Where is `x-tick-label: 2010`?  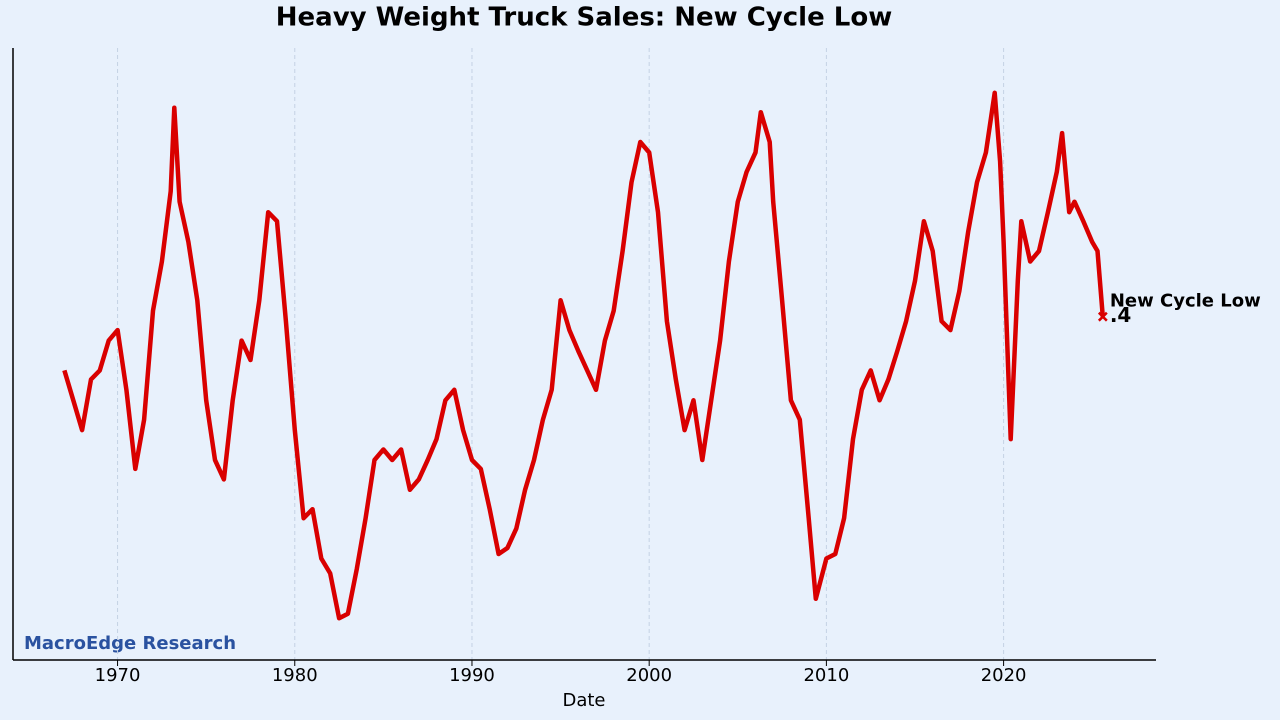 x-tick-label: 2010 is located at coordinates (826, 675).